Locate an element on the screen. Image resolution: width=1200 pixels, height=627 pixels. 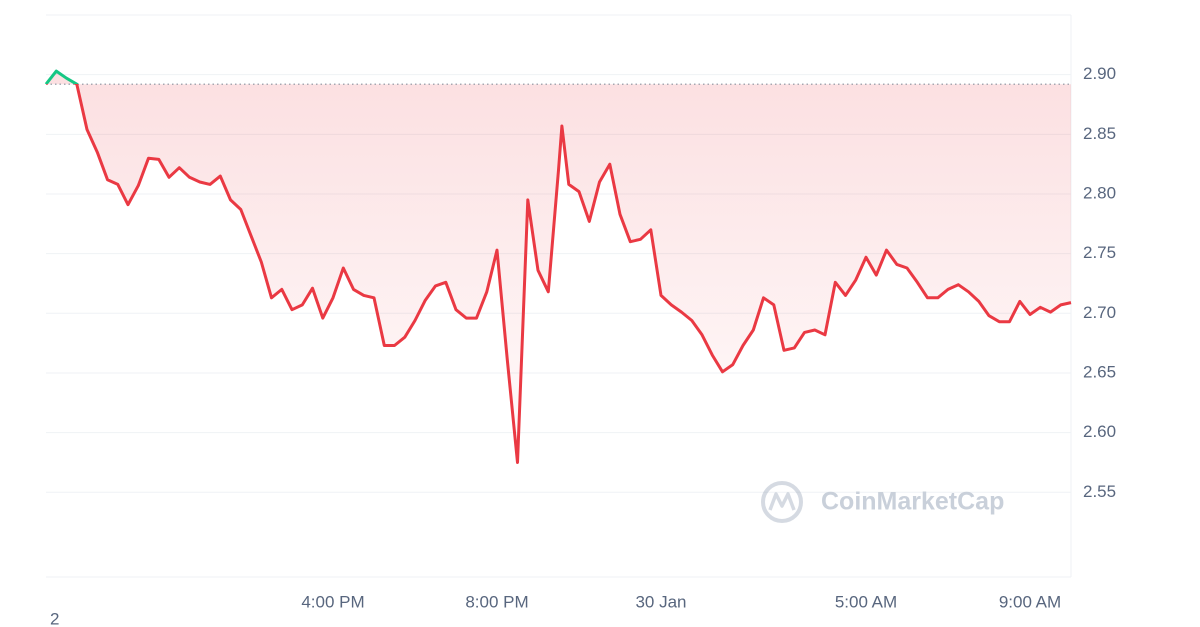
x-tick-label: 4:00 PM is located at coordinates (332, 601).